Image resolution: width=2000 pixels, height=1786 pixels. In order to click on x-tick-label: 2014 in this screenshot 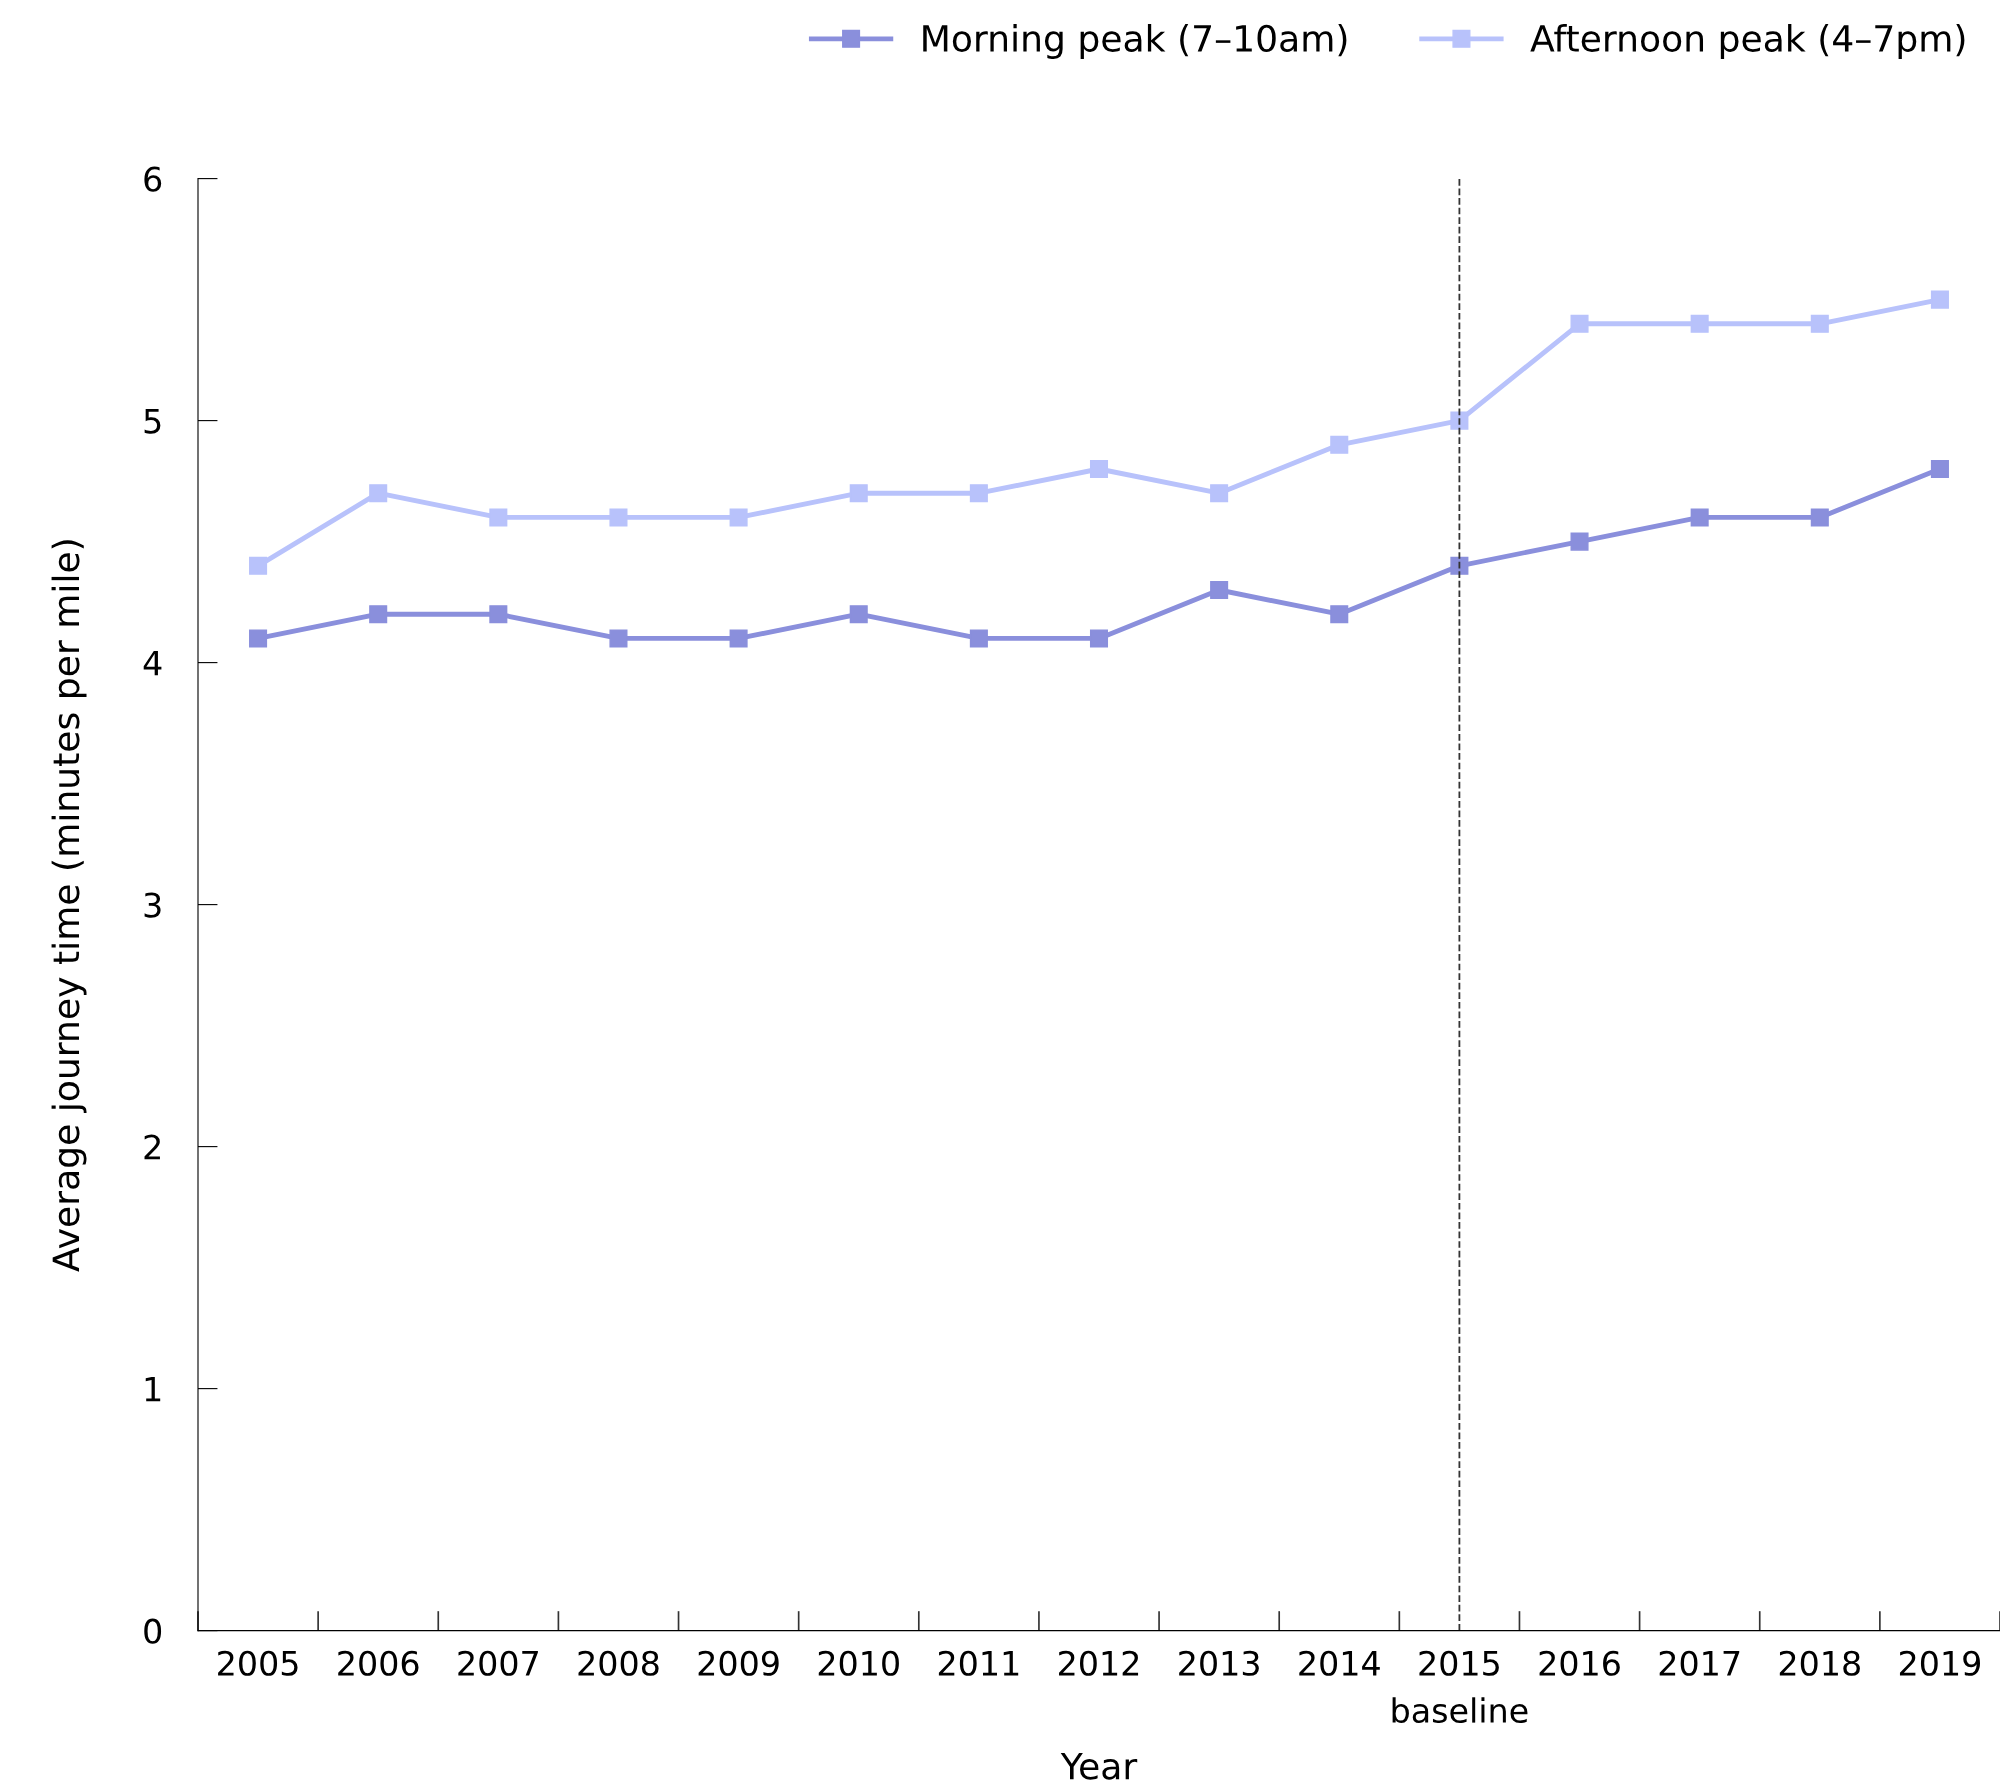, I will do `click(1339, 1663)`.